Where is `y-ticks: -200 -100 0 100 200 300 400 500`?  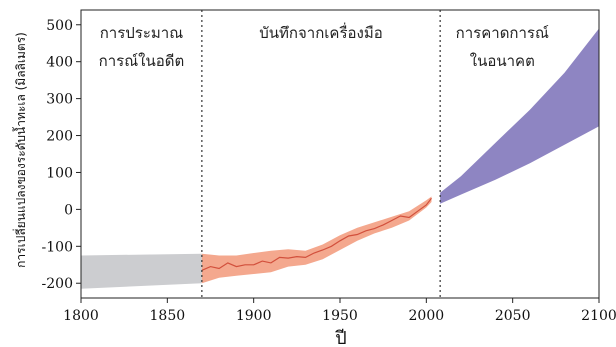 y-ticks: -200 -100 0 100 200 300 400 500 is located at coordinates (61, 155).